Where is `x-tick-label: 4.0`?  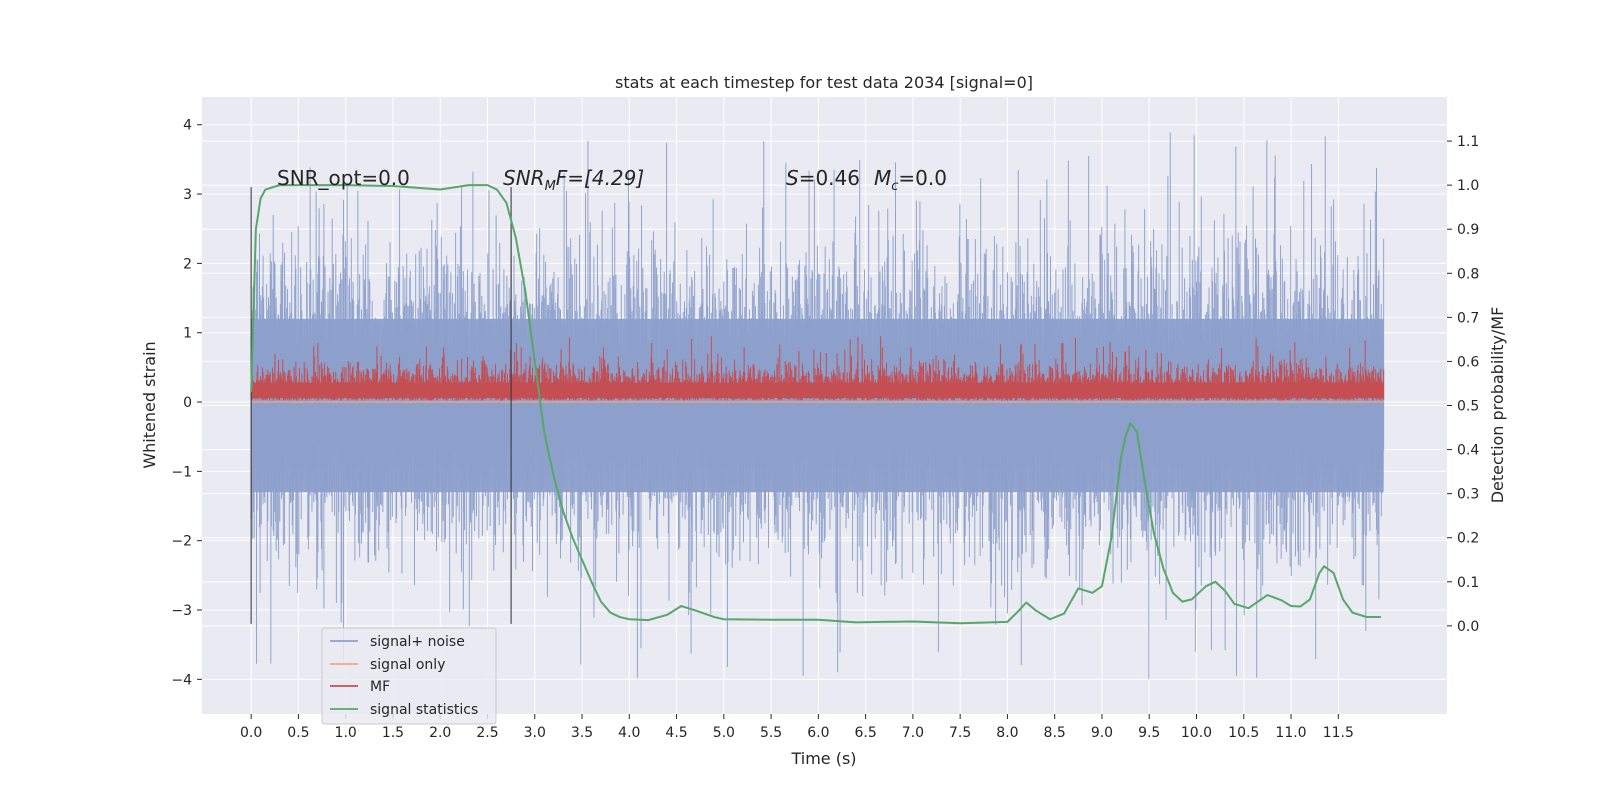
x-tick-label: 4.0 is located at coordinates (629, 733).